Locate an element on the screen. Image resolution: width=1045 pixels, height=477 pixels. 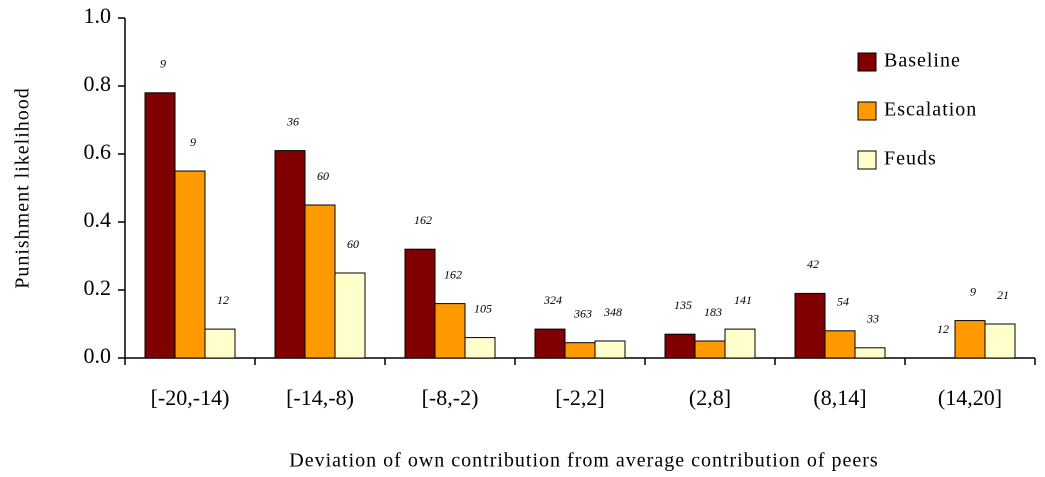
n-label: 135 is located at coordinates (683, 305).